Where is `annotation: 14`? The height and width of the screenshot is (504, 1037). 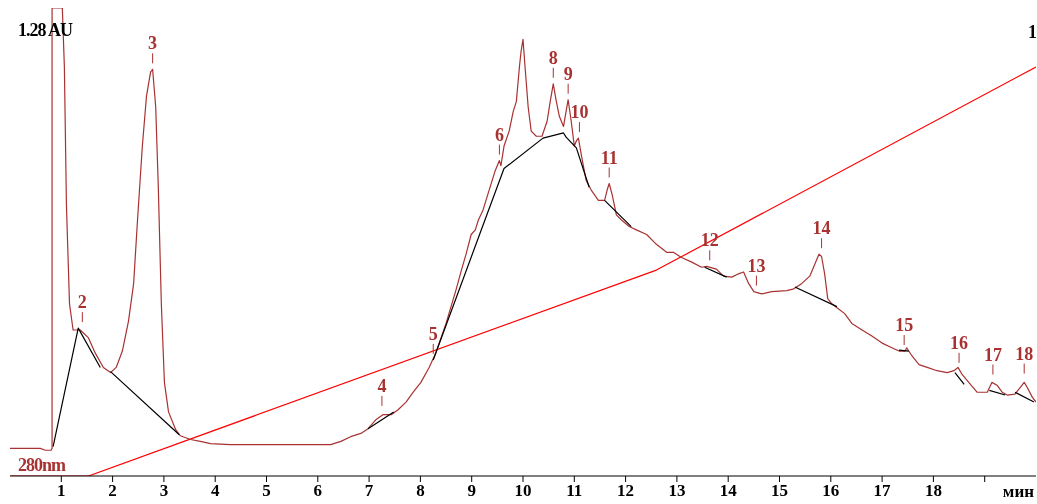
annotation: 14 is located at coordinates (821, 228).